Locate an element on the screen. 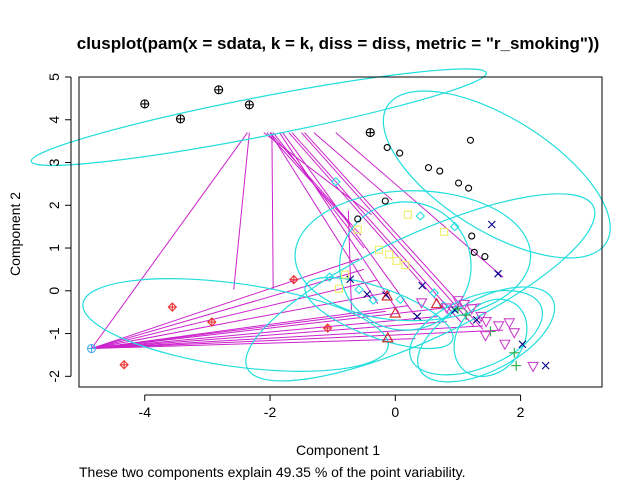 This screenshot has width=643, height=484. y-tick-label: 4 is located at coordinates (54, 120).